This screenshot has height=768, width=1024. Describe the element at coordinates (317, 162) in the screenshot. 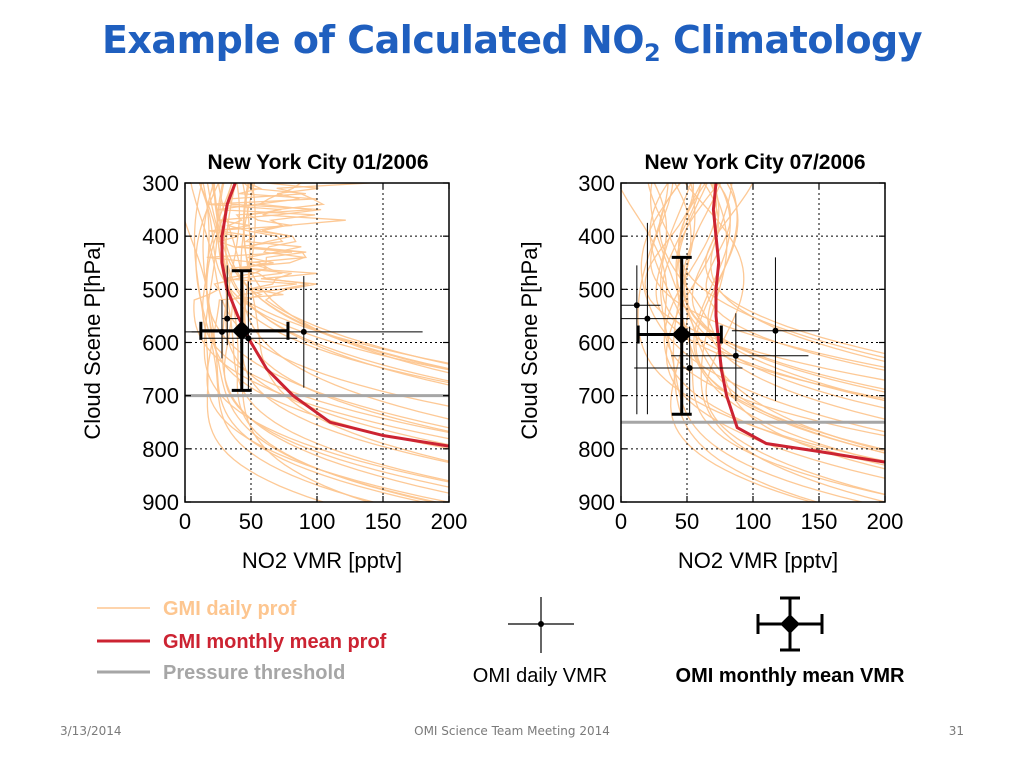

I see `chart-title: New York City 01/2006` at that location.